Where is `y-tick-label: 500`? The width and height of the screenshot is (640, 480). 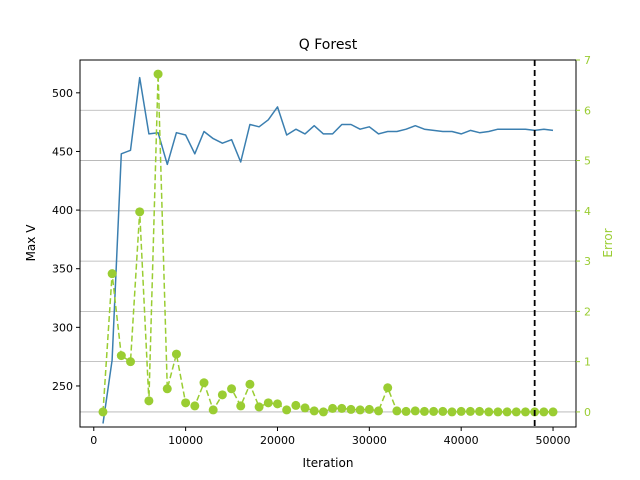
y-tick-label: 500 is located at coordinates (62, 93).